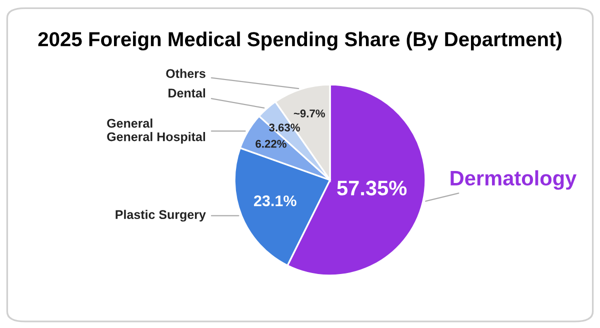  What do you see at coordinates (156, 131) in the screenshot?
I see `slice-label: General General Hospital` at bounding box center [156, 131].